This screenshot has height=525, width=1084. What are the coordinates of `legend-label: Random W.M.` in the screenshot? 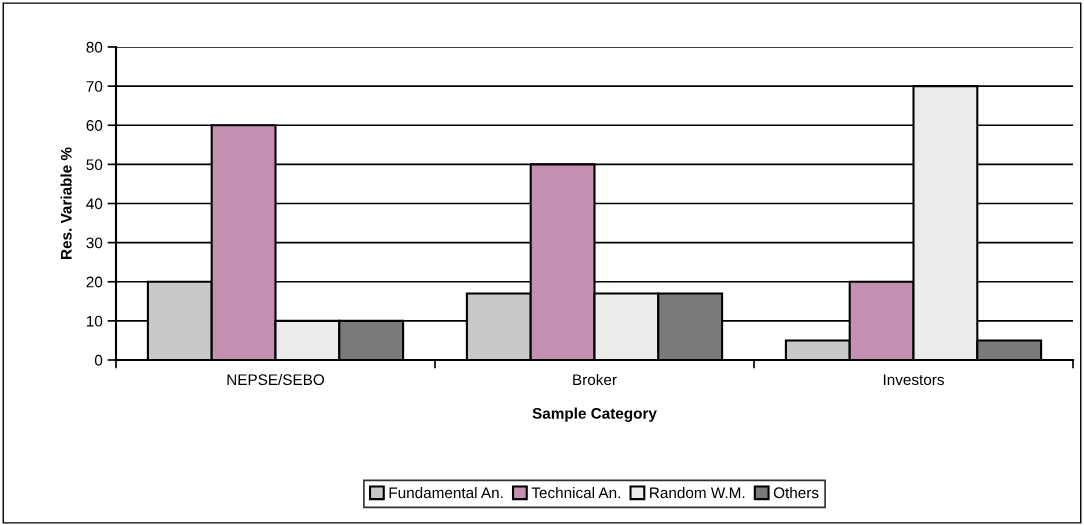 It's located at (697, 492).